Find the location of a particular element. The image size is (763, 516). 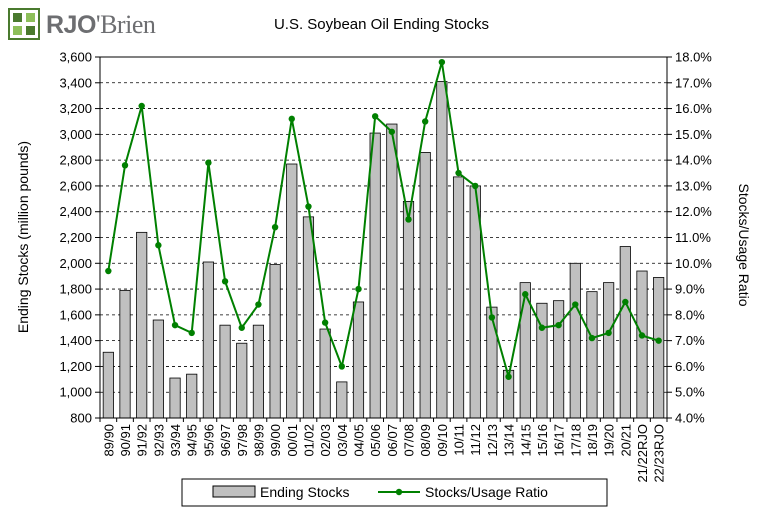

y2-tick-label: 12.0% is located at coordinates (693, 211).